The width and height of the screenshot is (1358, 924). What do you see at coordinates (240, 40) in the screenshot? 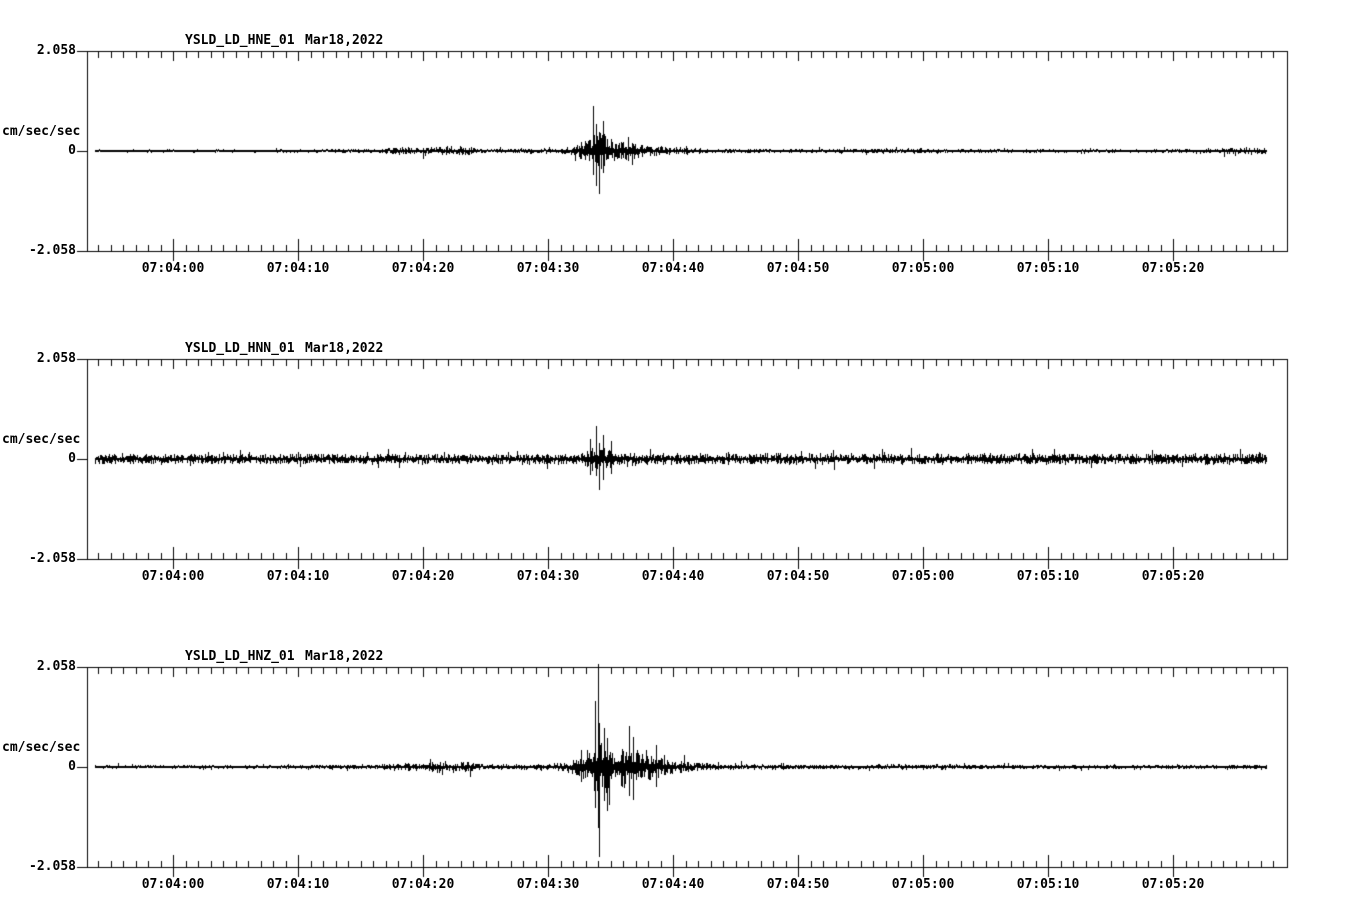
I see `plot-title-station: YSLD_LD_HNE_01` at bounding box center [240, 40].